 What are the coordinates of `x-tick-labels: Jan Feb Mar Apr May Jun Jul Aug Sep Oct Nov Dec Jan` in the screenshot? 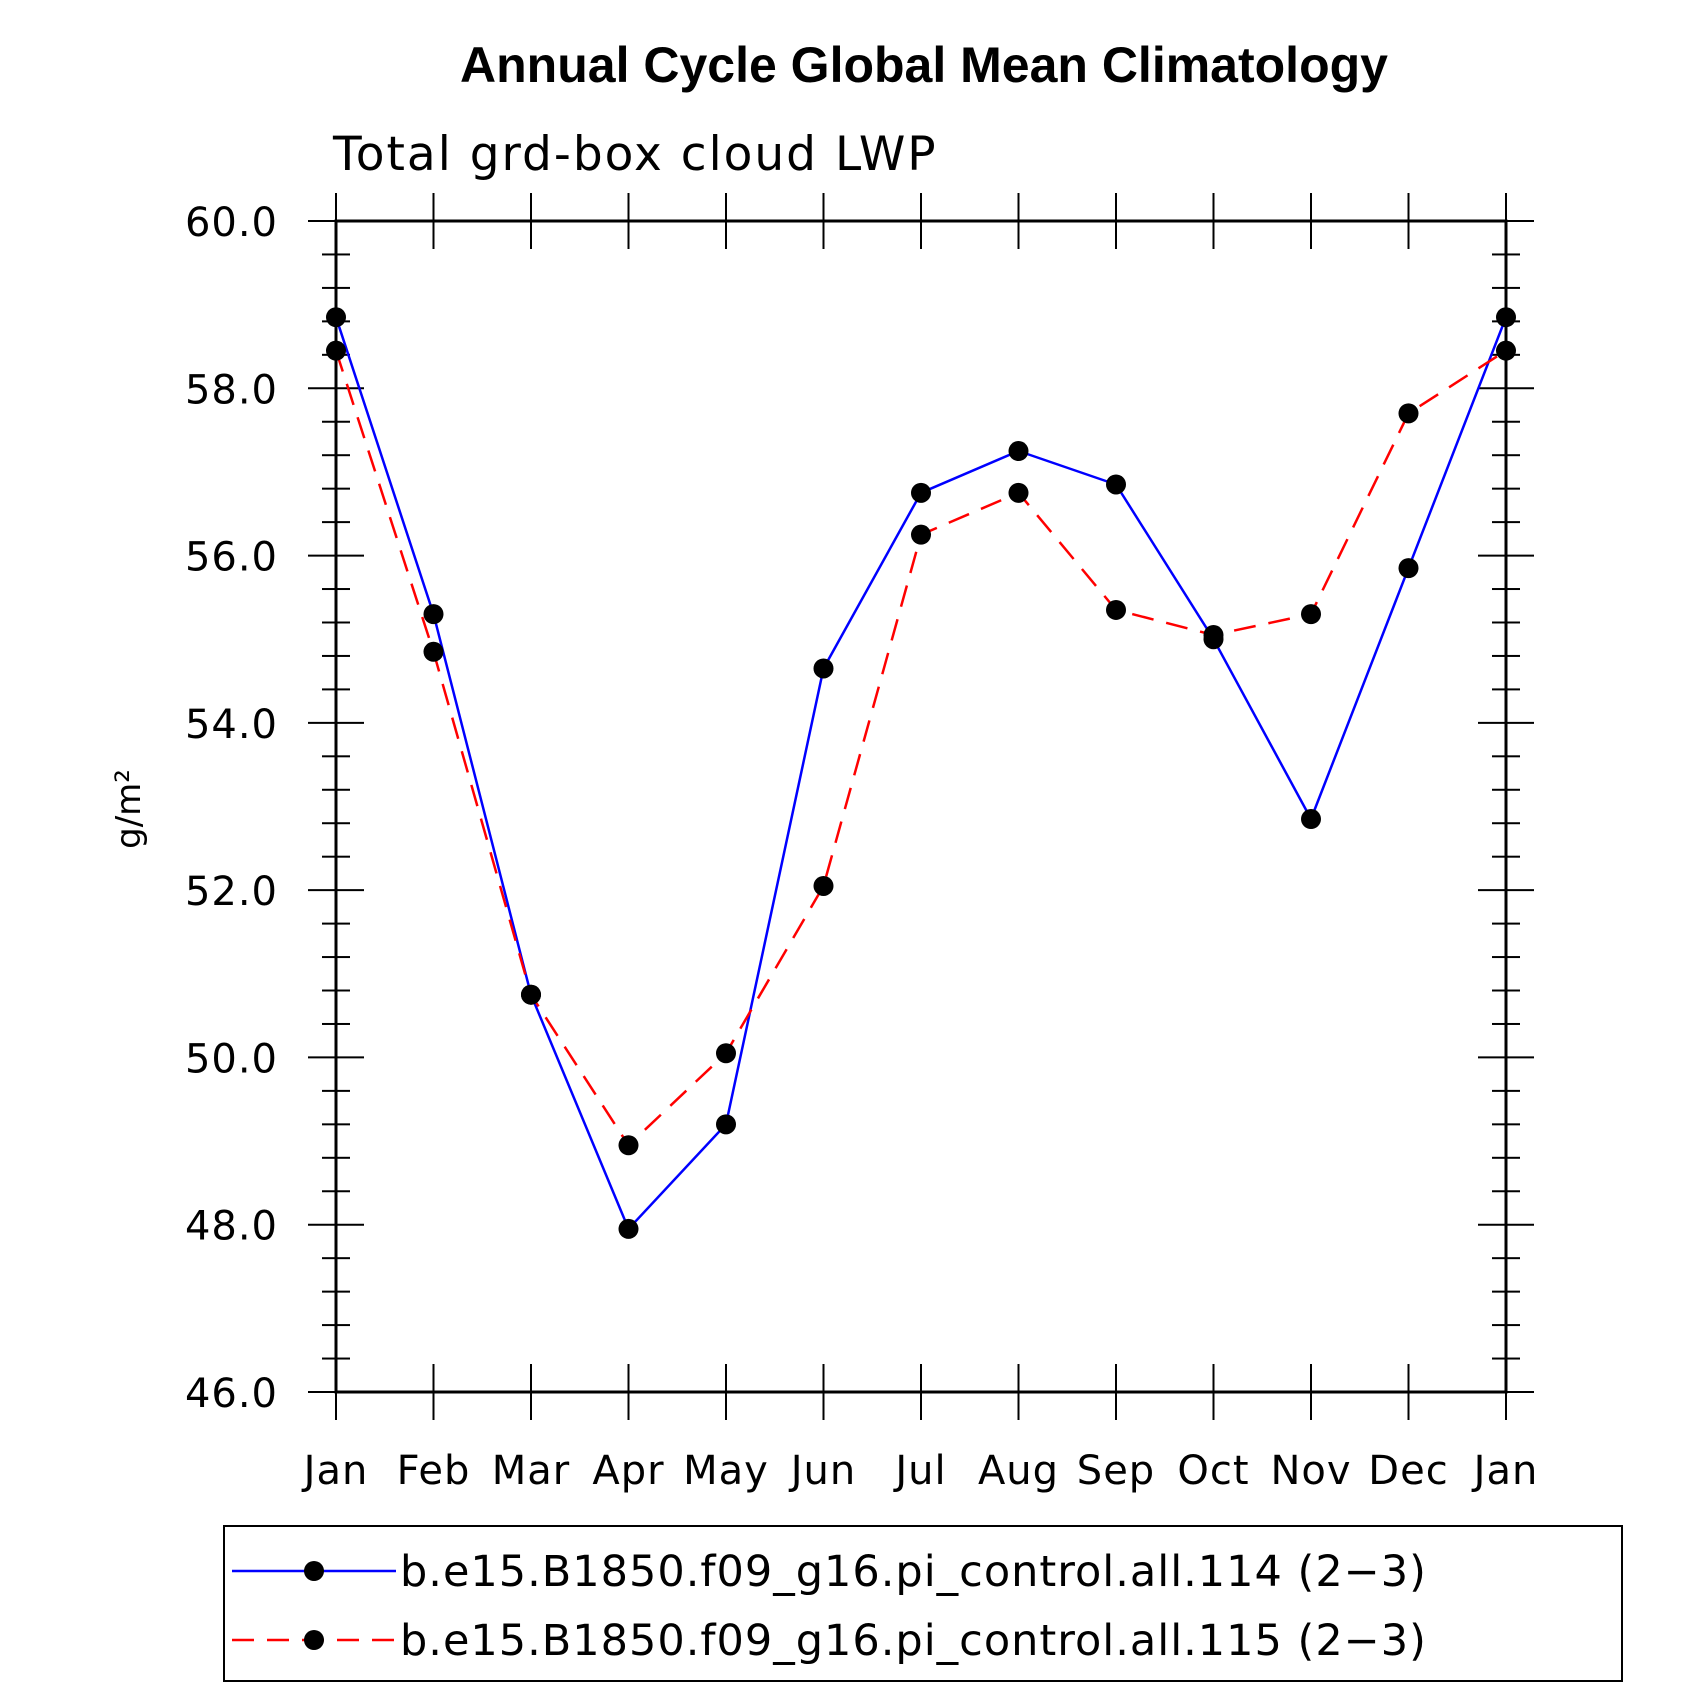 It's located at (920, 1471).